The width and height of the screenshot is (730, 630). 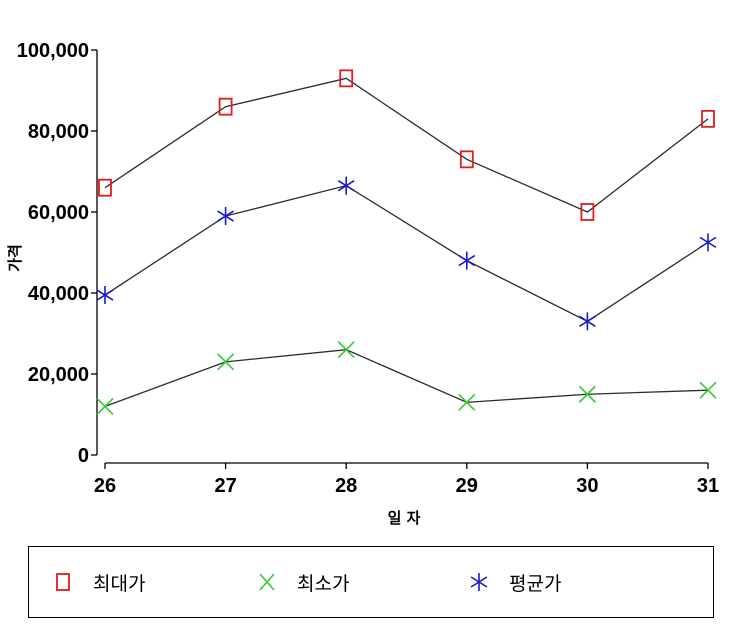 I want to click on legend-asterisk-marker-icon, so click(x=479, y=582).